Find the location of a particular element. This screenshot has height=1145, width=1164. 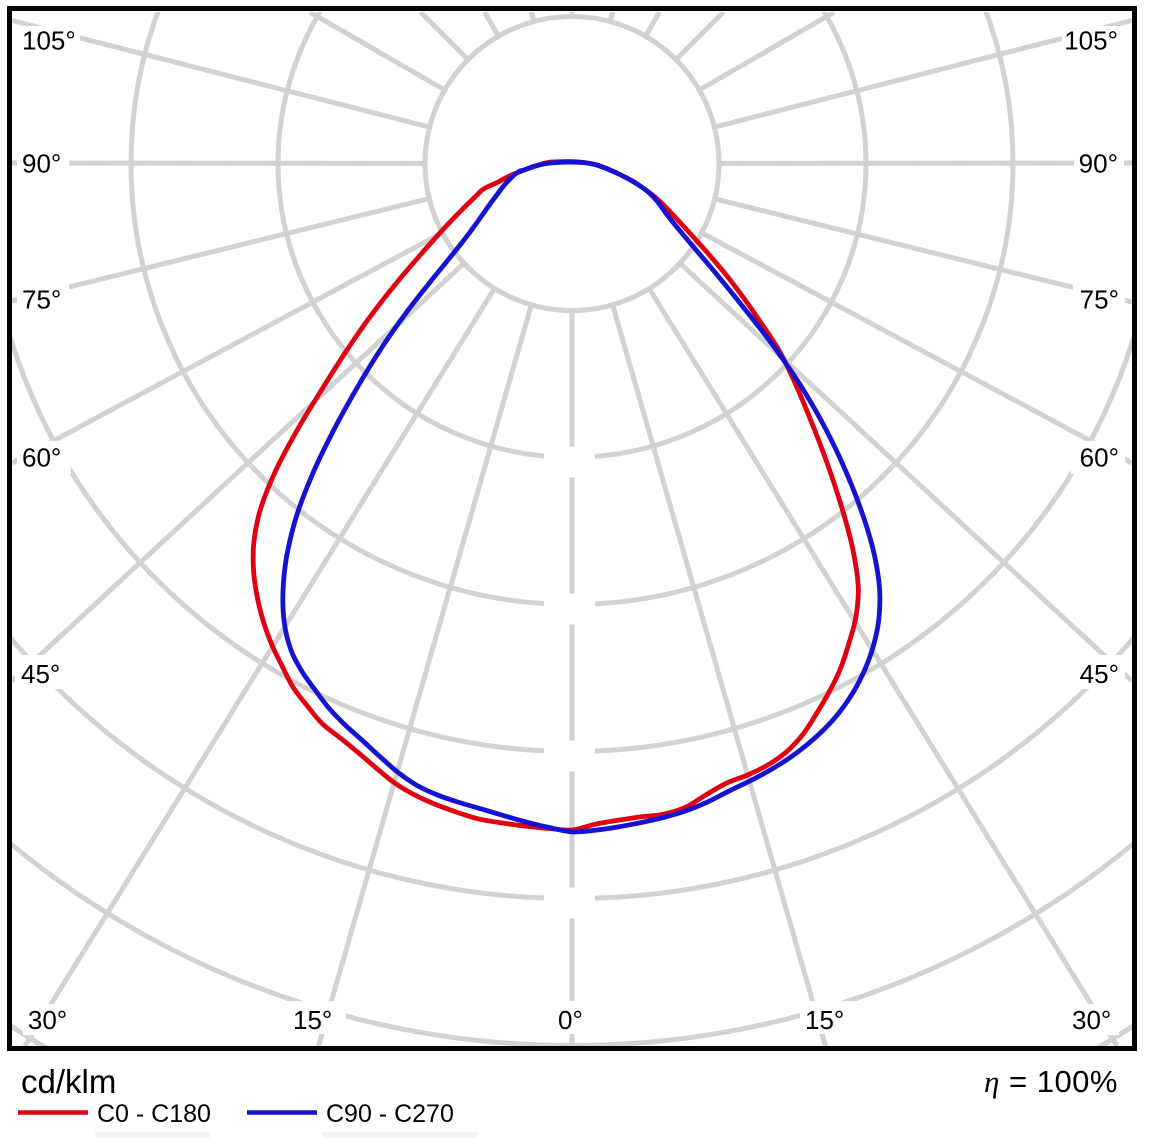

svg-text: C90 - C270 is located at coordinates (390, 1114).